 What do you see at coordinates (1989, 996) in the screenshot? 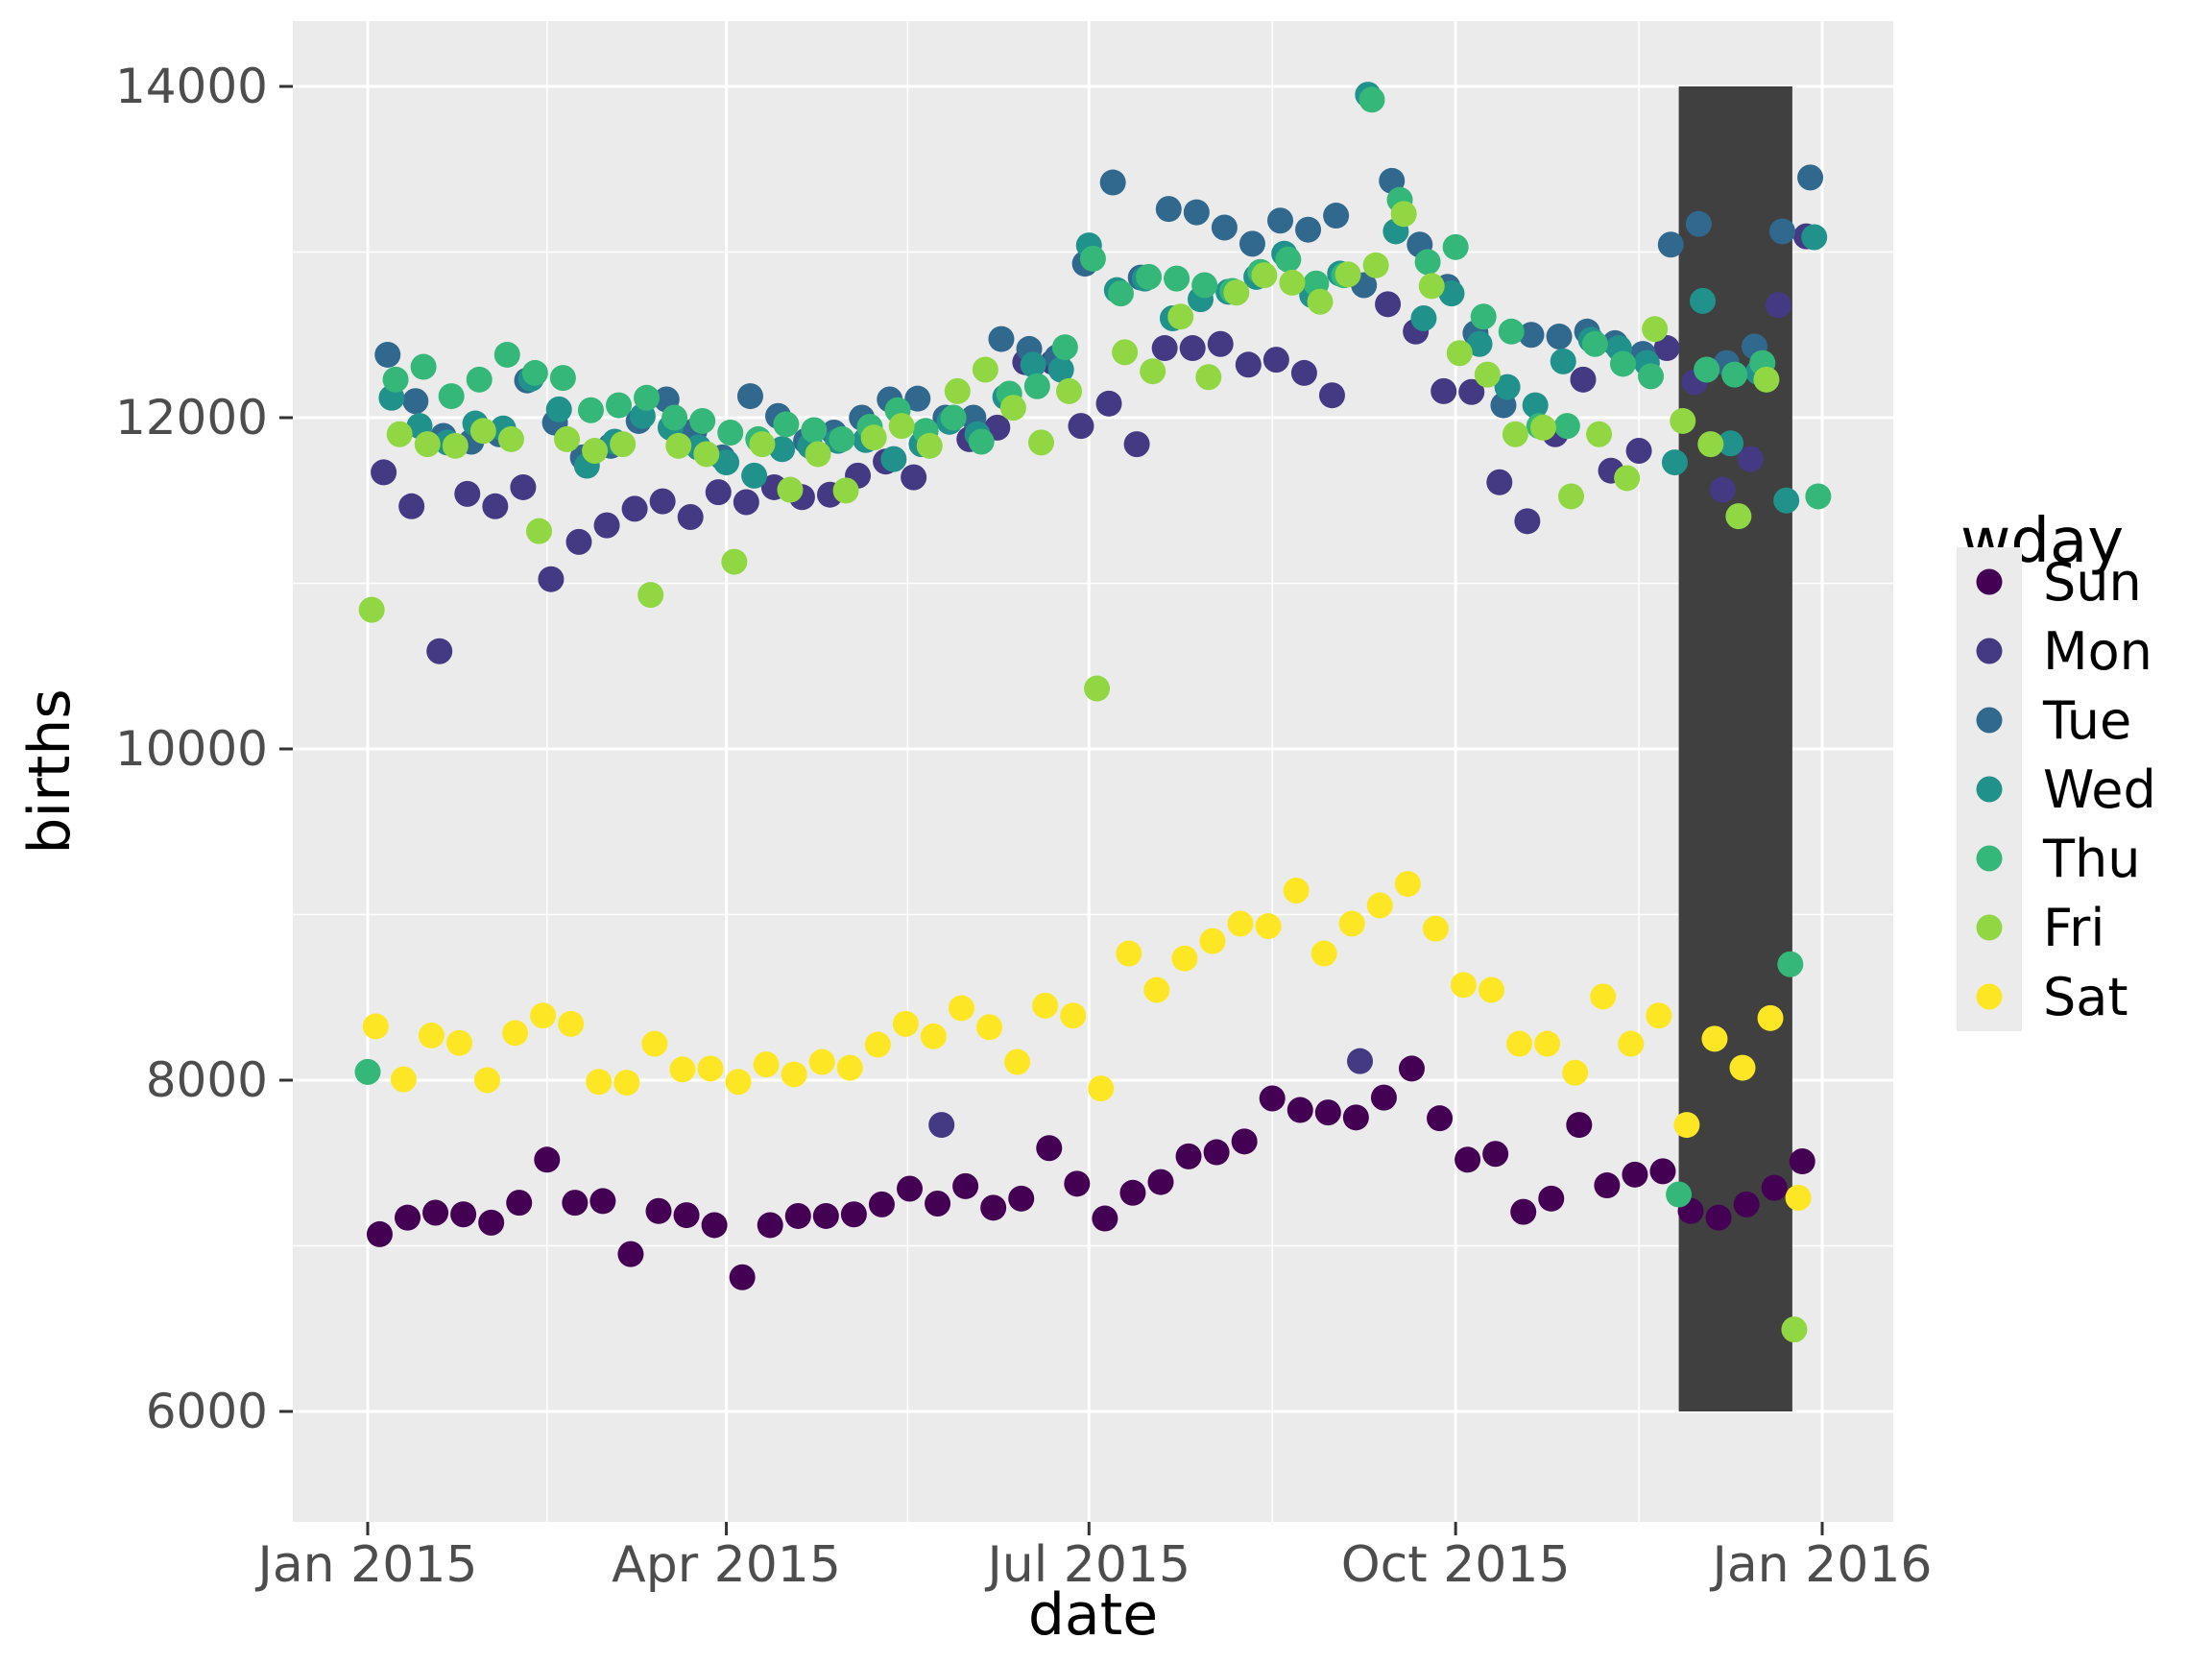
I see `legend-dot-sat` at bounding box center [1989, 996].